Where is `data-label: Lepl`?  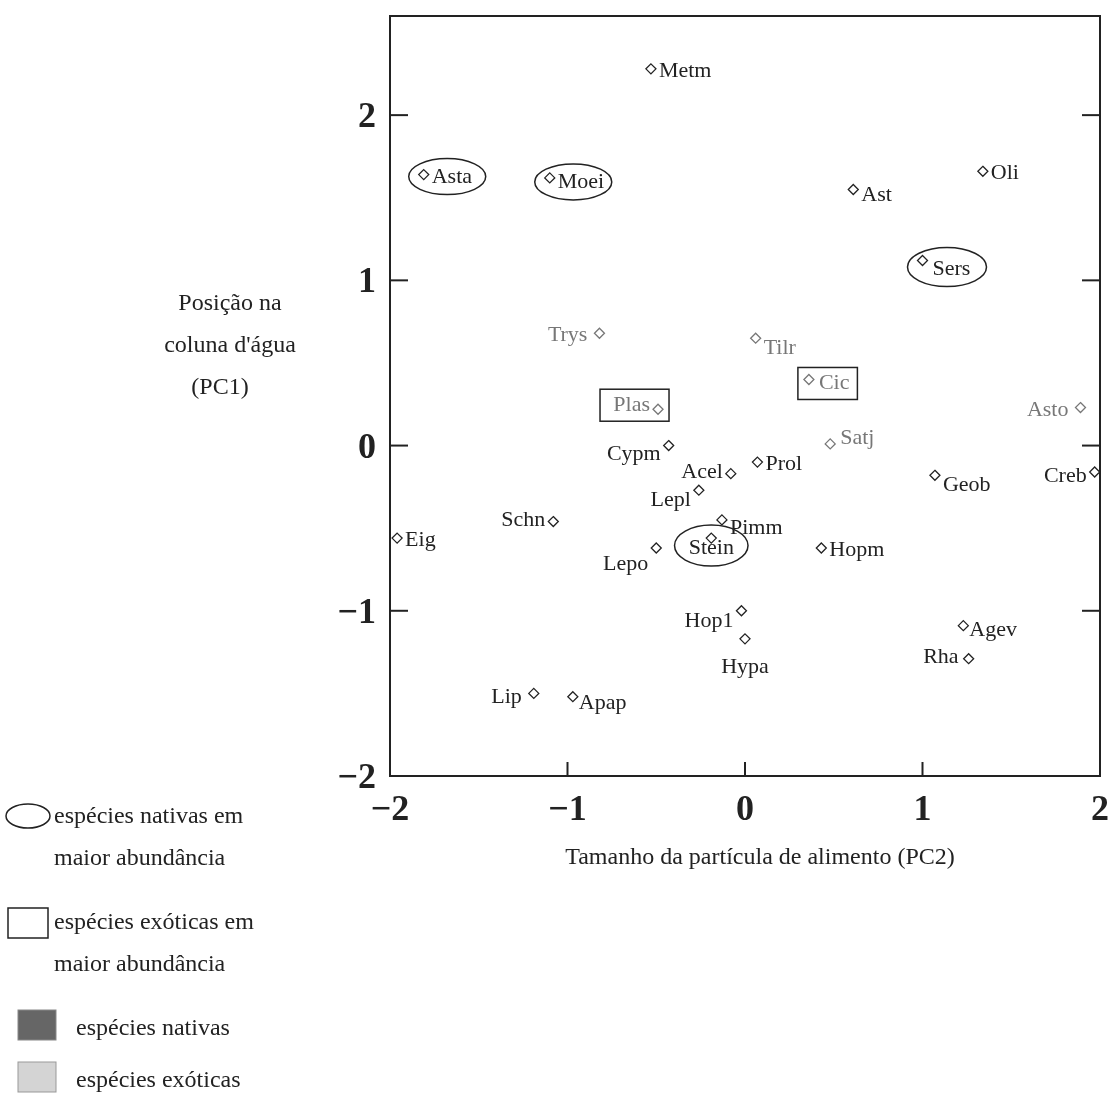
data-label: Lepl is located at coordinates (670, 499).